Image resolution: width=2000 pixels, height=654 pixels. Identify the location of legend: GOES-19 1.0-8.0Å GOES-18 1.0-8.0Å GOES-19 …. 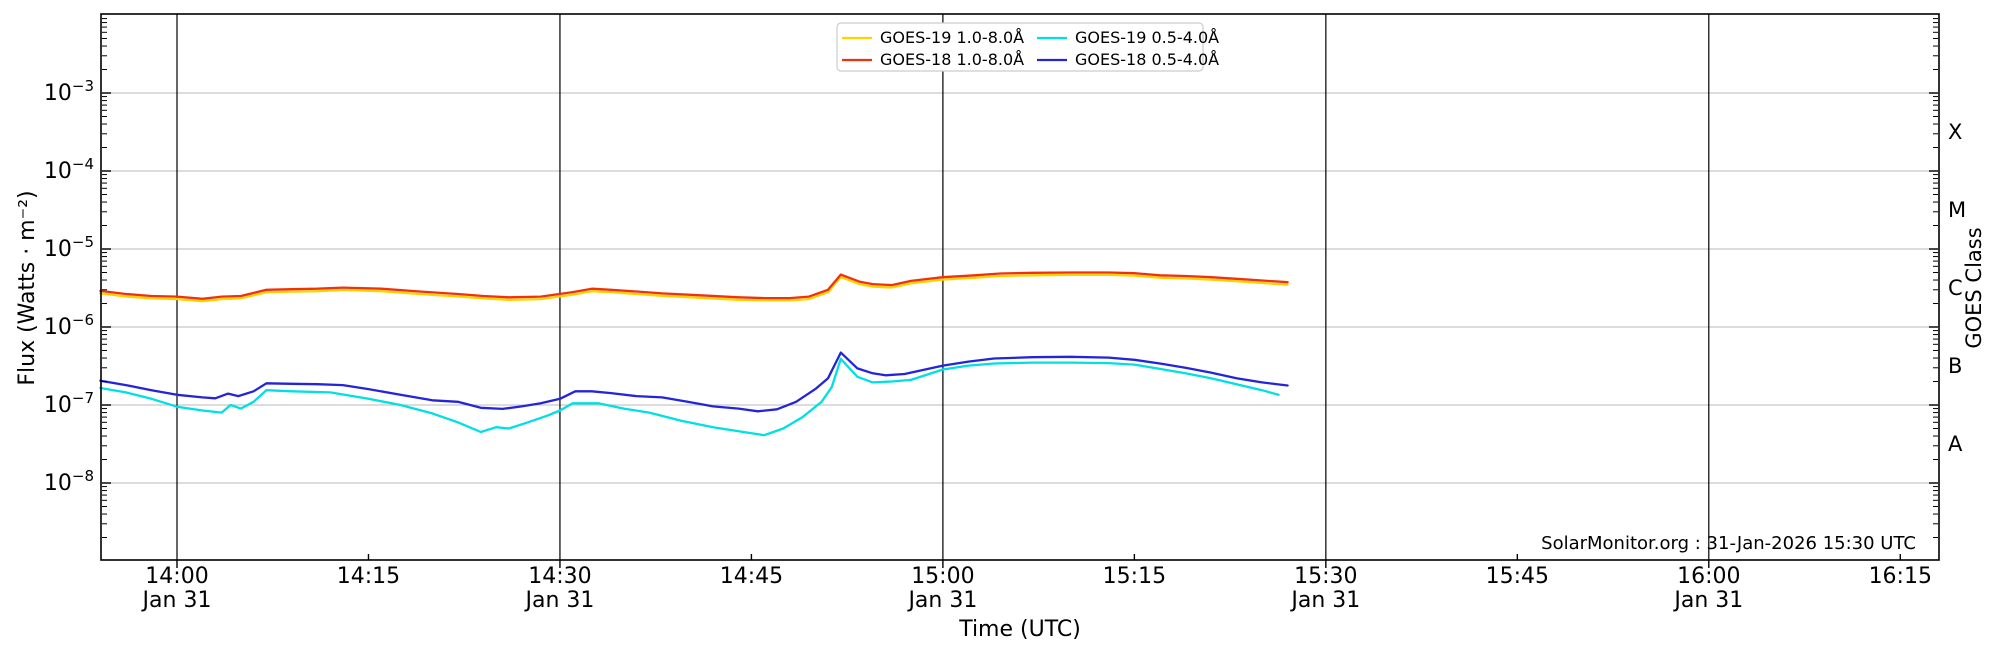
(1027, 47).